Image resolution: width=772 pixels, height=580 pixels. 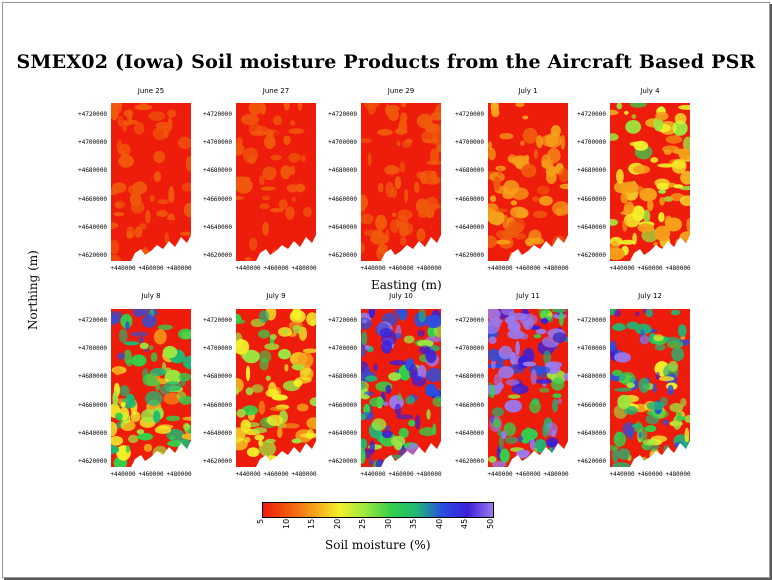 What do you see at coordinates (92, 377) in the screenshot?
I see `y-tick-label: +4680000` at bounding box center [92, 377].